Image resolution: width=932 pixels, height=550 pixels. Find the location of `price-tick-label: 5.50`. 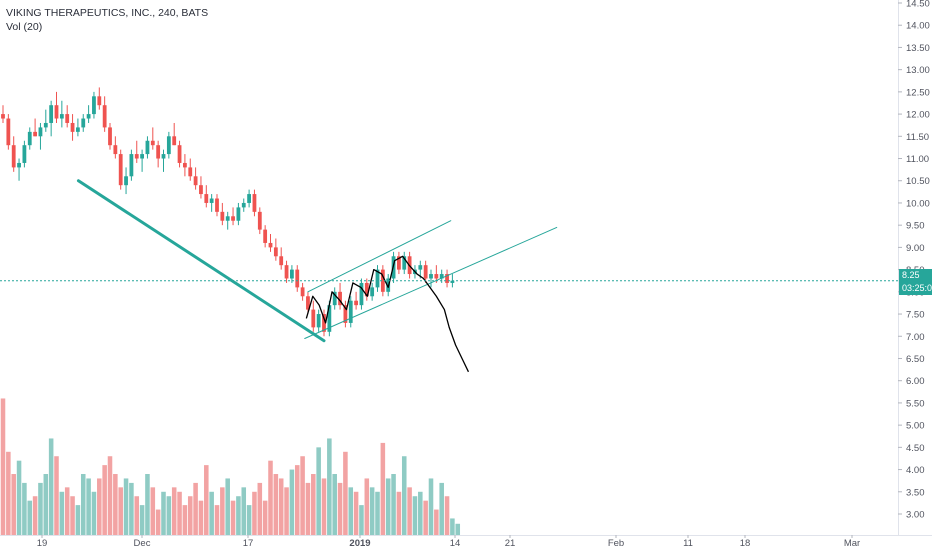

price-tick-label: 5.50 is located at coordinates (915, 403).